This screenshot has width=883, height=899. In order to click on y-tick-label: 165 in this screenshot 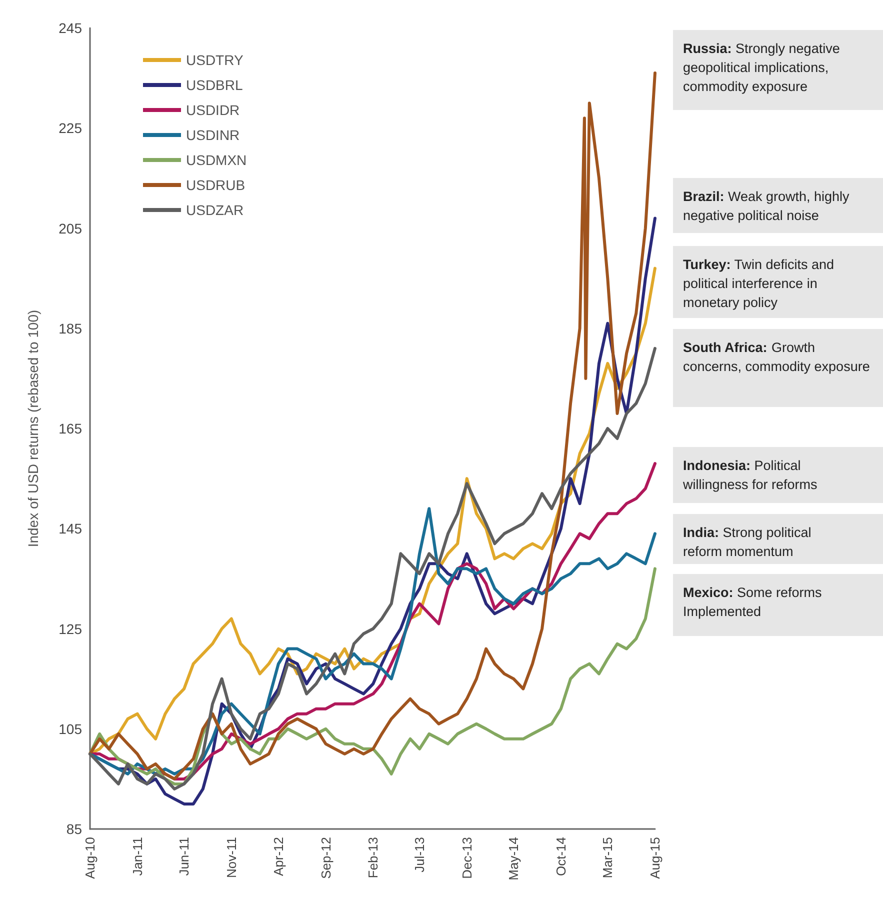, I will do `click(70, 428)`.